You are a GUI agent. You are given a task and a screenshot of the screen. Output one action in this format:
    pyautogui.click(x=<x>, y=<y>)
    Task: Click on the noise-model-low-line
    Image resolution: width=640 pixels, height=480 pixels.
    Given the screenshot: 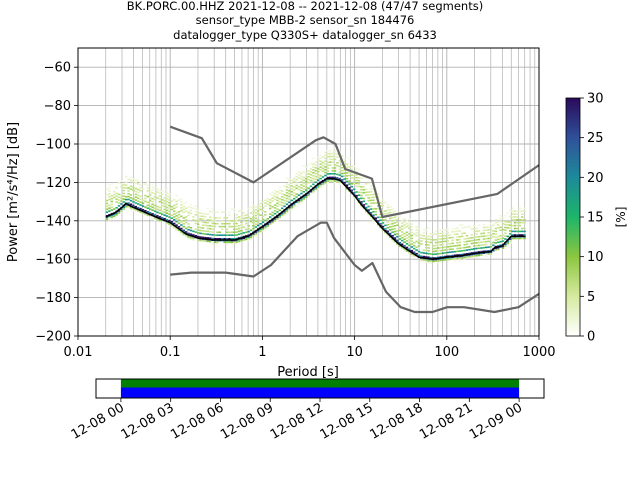 What is the action you would take?
    pyautogui.click(x=355, y=267)
    